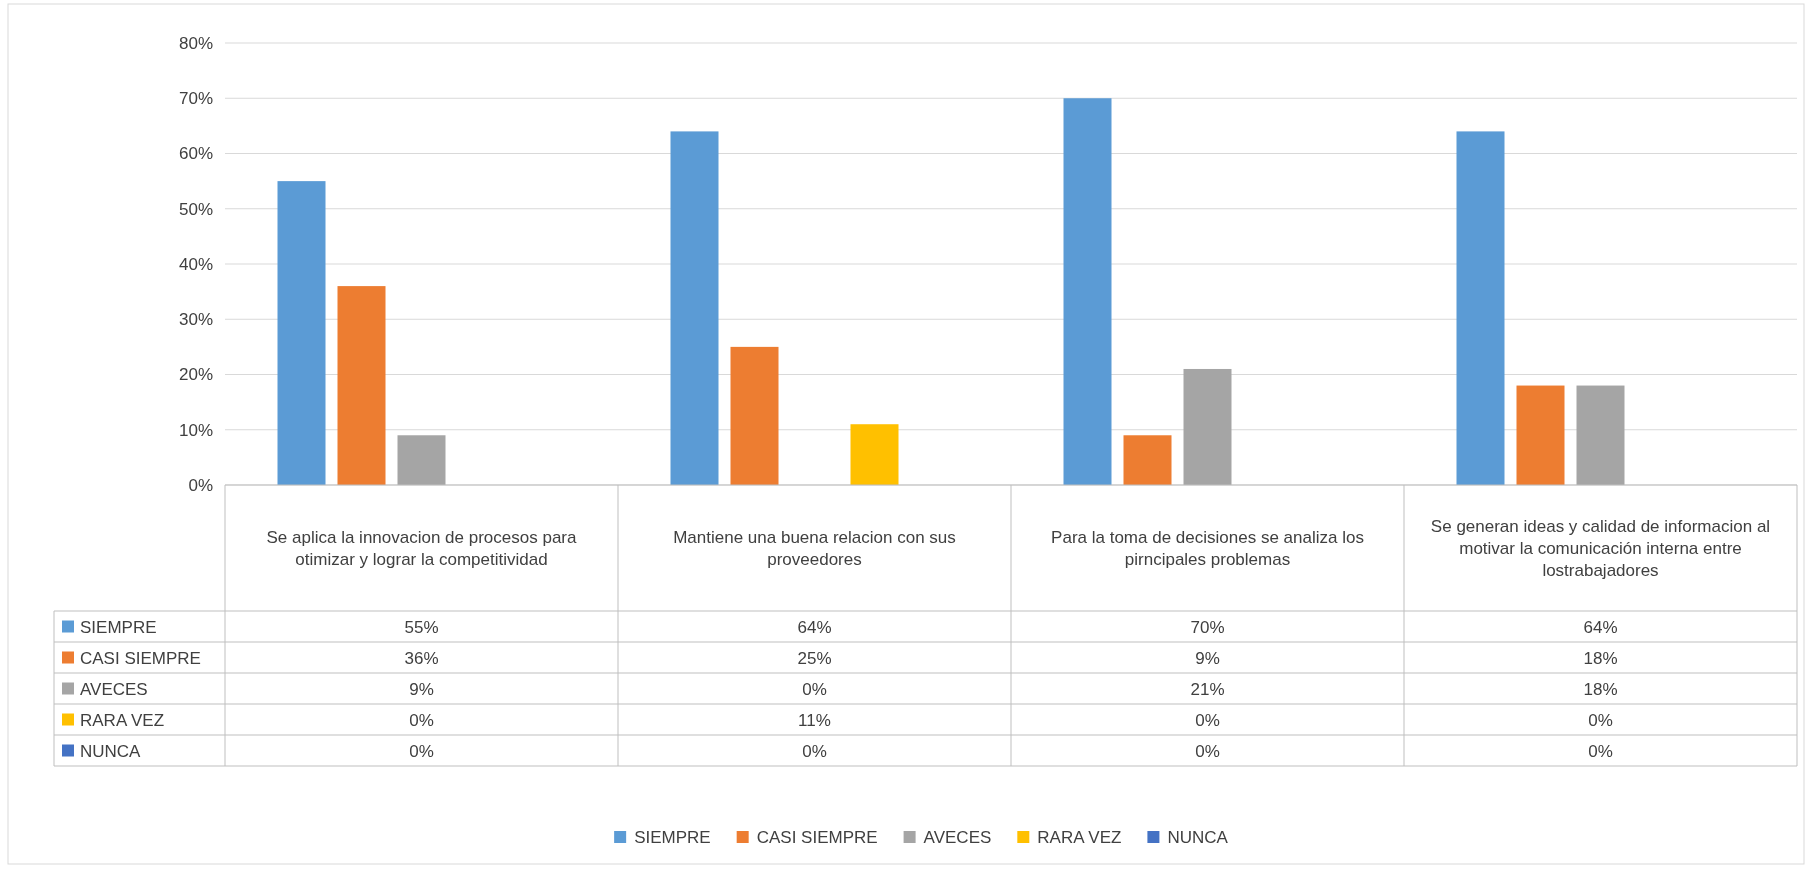 The height and width of the screenshot is (869, 1807). Describe the element at coordinates (118, 627) in the screenshot. I see `legend-label: SIEMPRE` at that location.